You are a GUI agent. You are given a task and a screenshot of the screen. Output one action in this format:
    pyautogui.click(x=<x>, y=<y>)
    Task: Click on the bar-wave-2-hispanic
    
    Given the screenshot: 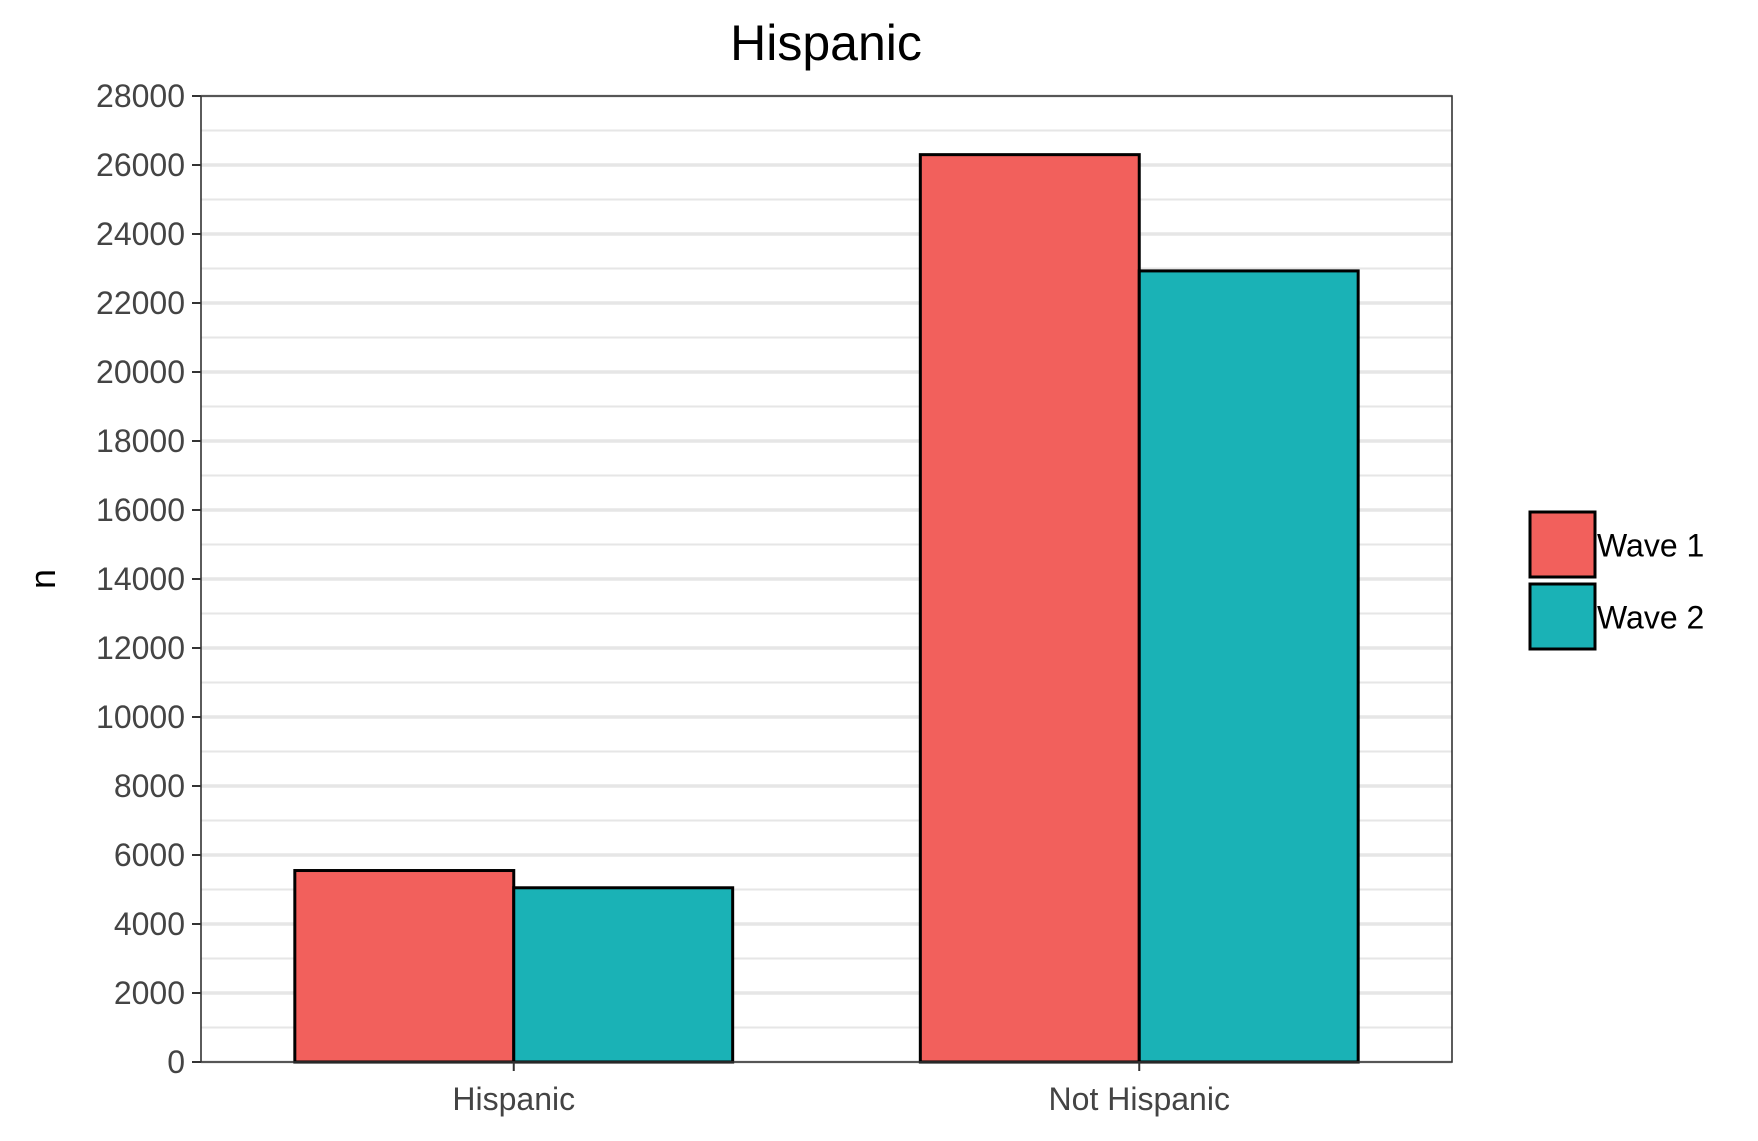 What is the action you would take?
    pyautogui.click(x=623, y=975)
    